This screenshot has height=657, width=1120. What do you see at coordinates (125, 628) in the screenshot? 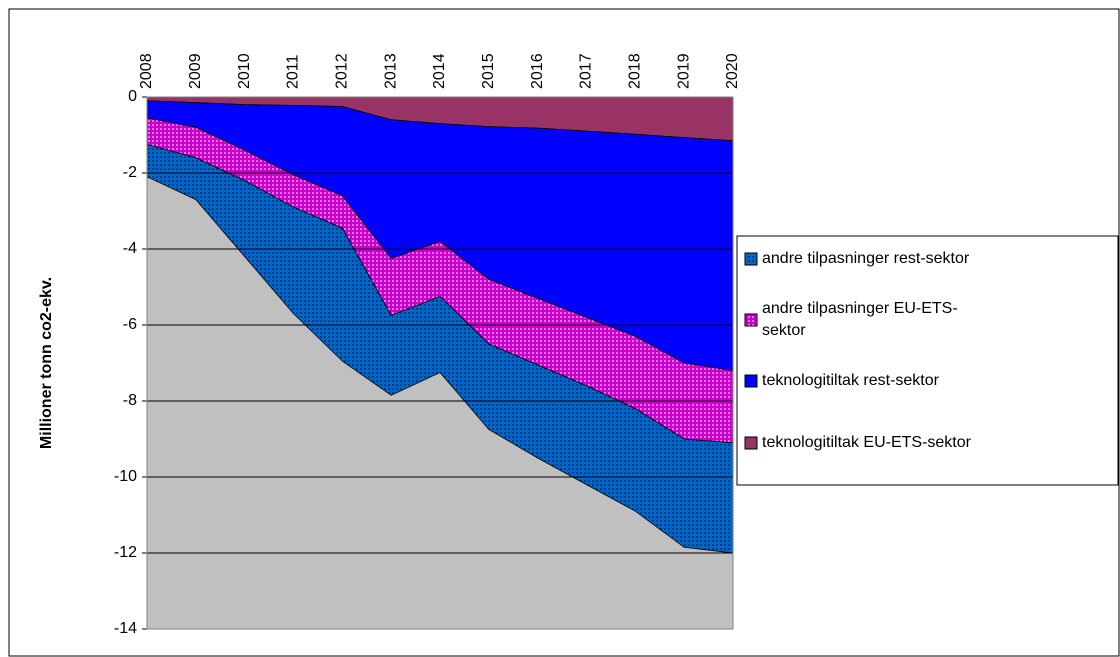
I see `y-tick-label: -14` at bounding box center [125, 628].